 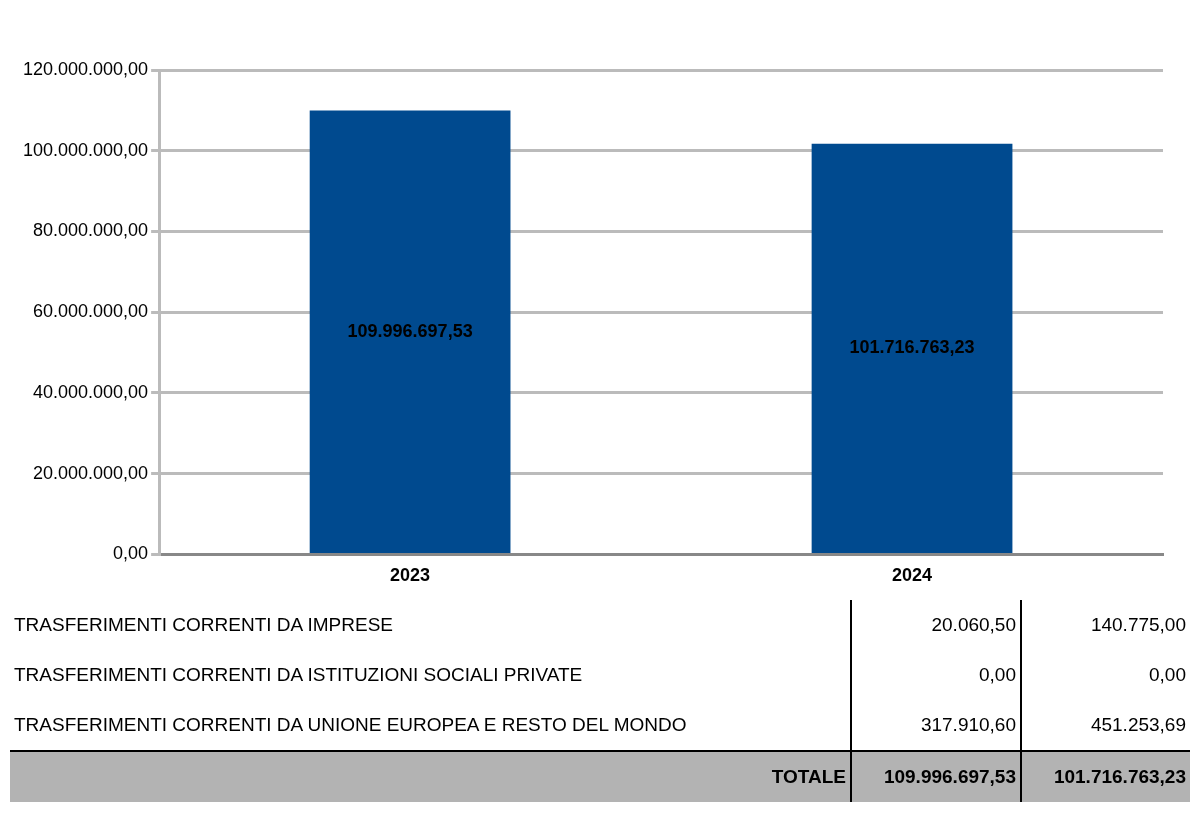 I want to click on text: TOTALE, so click(x=430, y=776).